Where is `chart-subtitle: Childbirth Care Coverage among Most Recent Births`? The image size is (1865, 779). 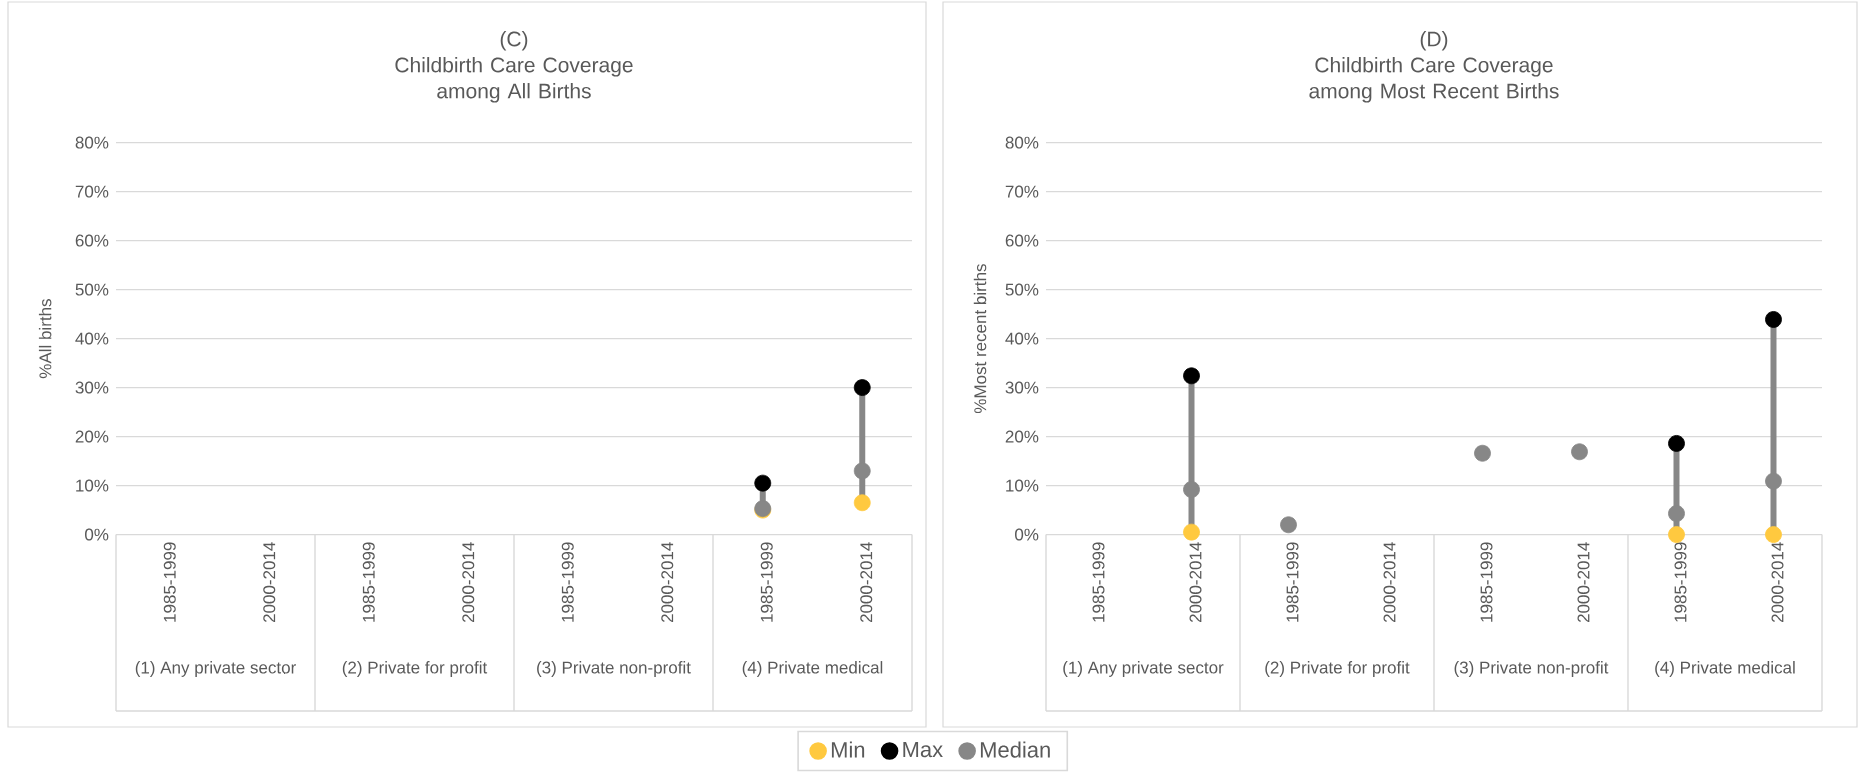 chart-subtitle: Childbirth Care Coverage among Most Recent Births is located at coordinates (1434, 80).